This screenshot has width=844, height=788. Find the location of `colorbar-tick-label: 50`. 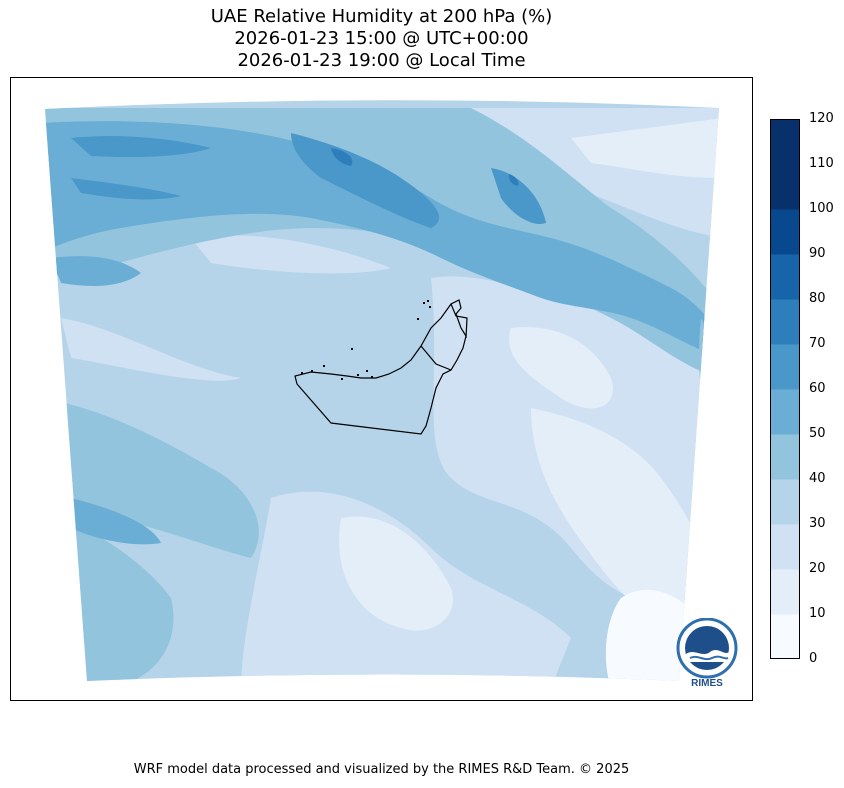

colorbar-tick-label: 50 is located at coordinates (817, 433).